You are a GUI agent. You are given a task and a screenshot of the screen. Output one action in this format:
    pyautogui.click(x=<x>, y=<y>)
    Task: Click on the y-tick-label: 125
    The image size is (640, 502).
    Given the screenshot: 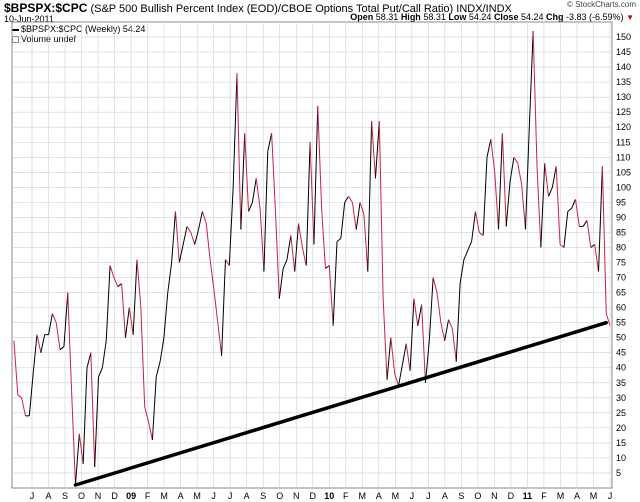 What is the action you would take?
    pyautogui.click(x=623, y=112)
    